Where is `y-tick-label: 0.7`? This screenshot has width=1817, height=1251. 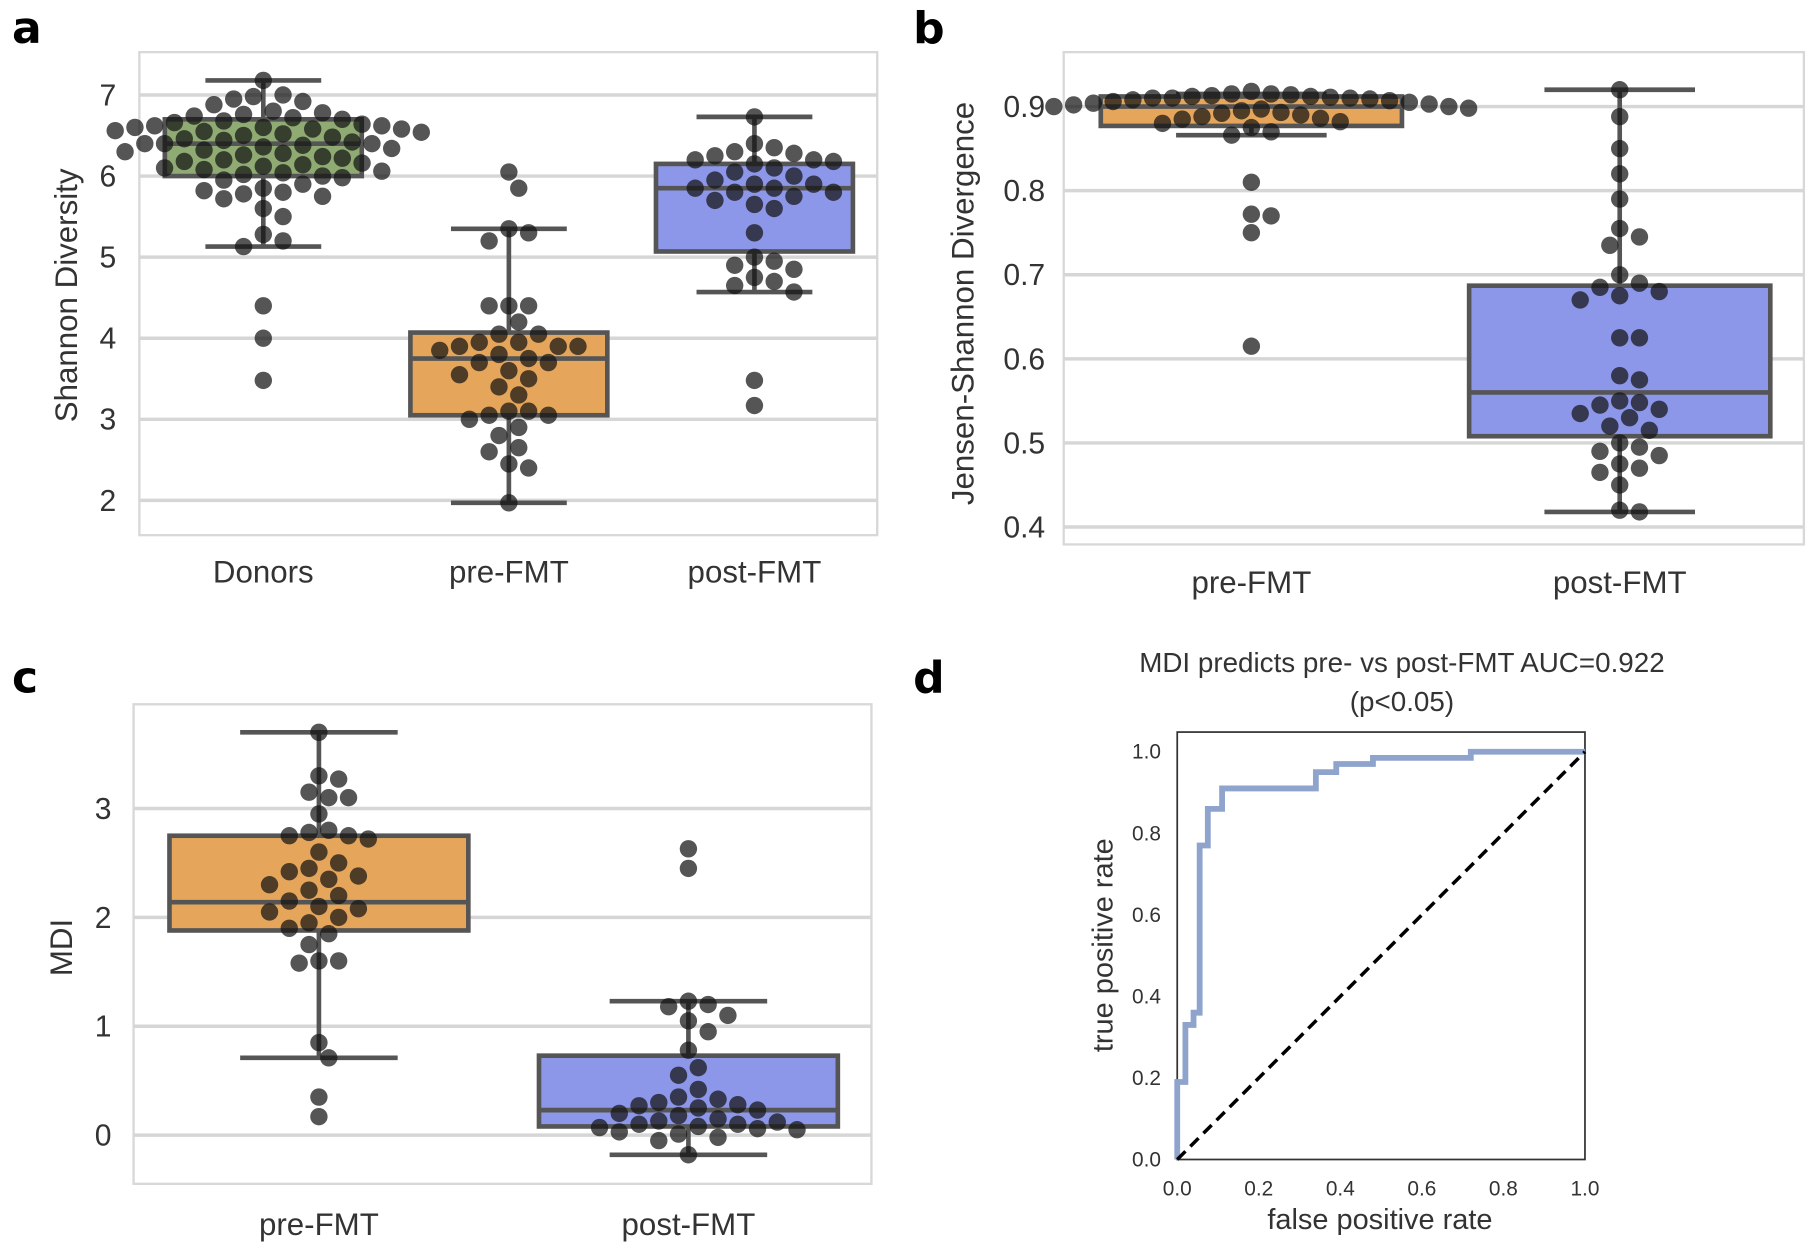 y-tick-label: 0.7 is located at coordinates (1024, 275).